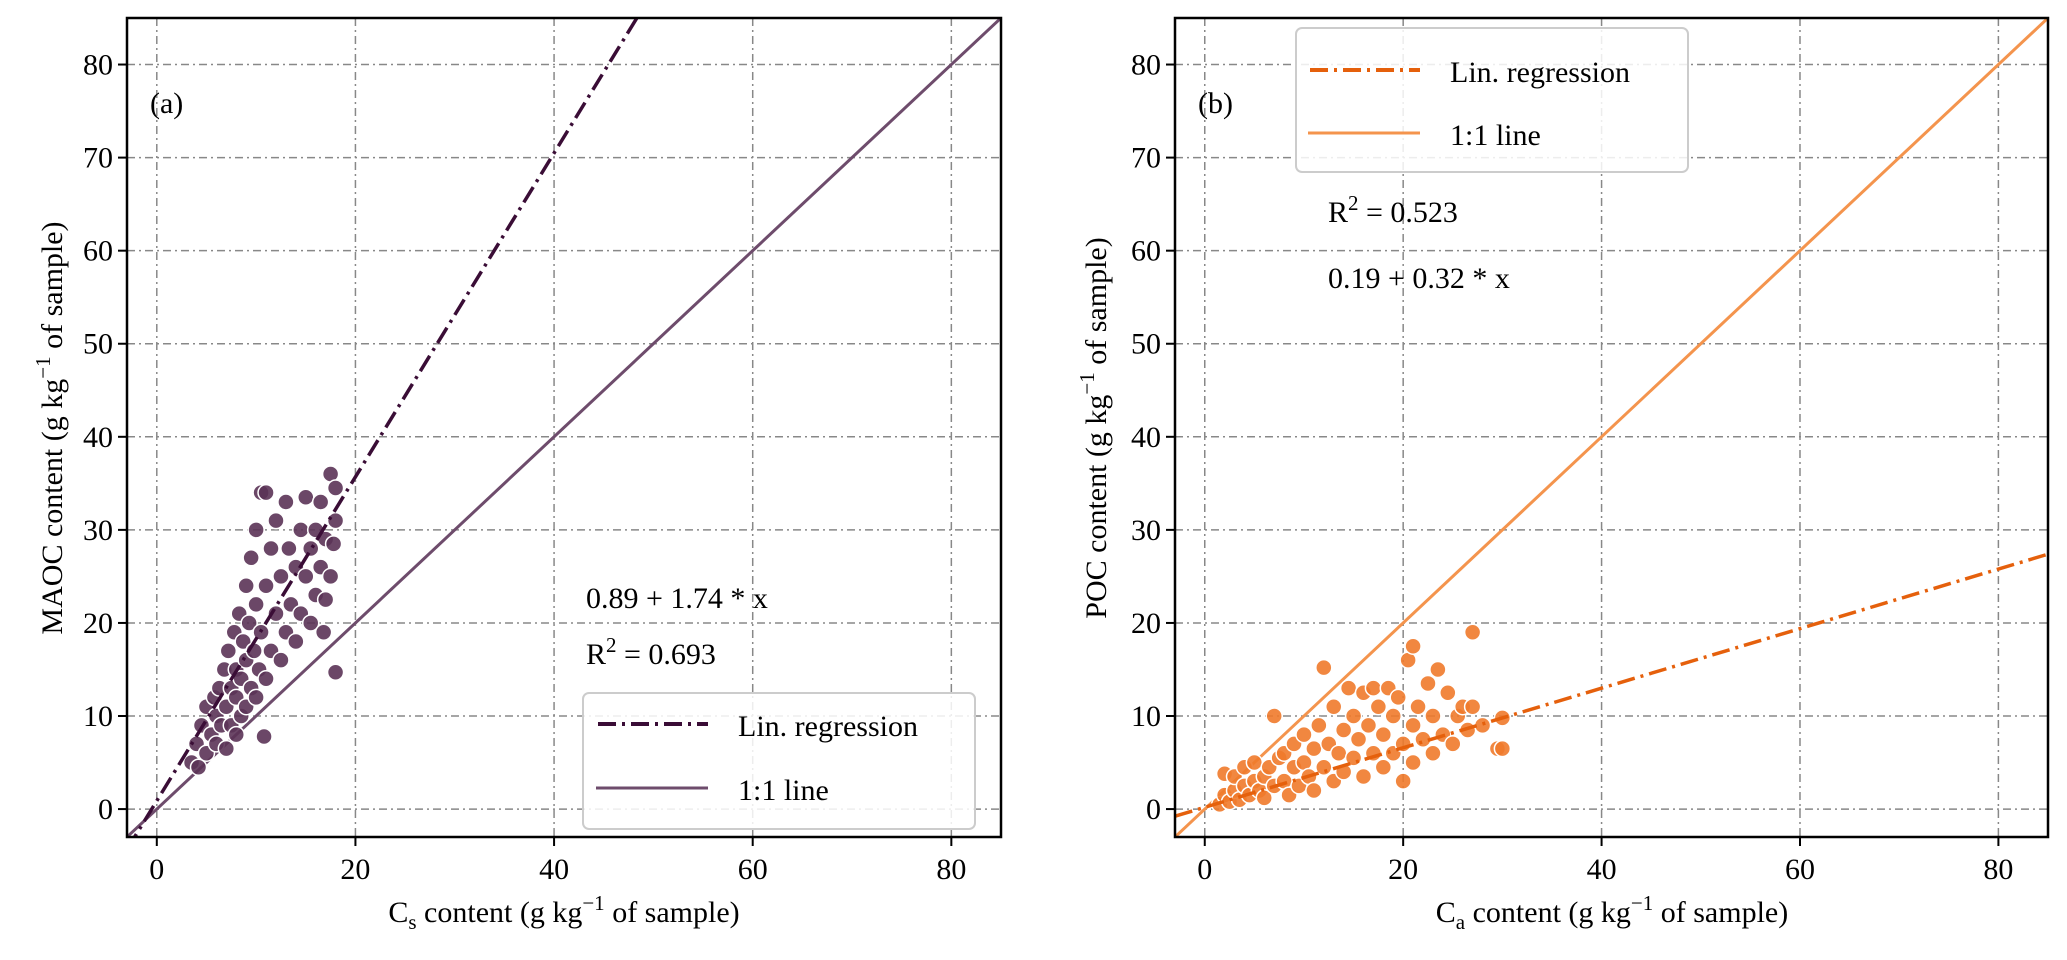 The height and width of the screenshot is (960, 2067). I want to click on panel-label-a: (a), so click(166, 103).